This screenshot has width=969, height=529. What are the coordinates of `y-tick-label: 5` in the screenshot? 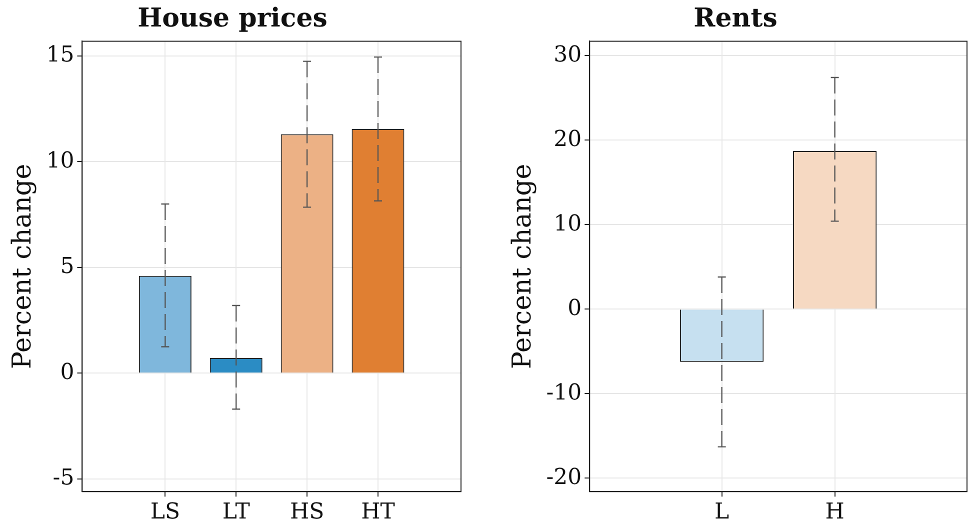 It's located at (67, 267).